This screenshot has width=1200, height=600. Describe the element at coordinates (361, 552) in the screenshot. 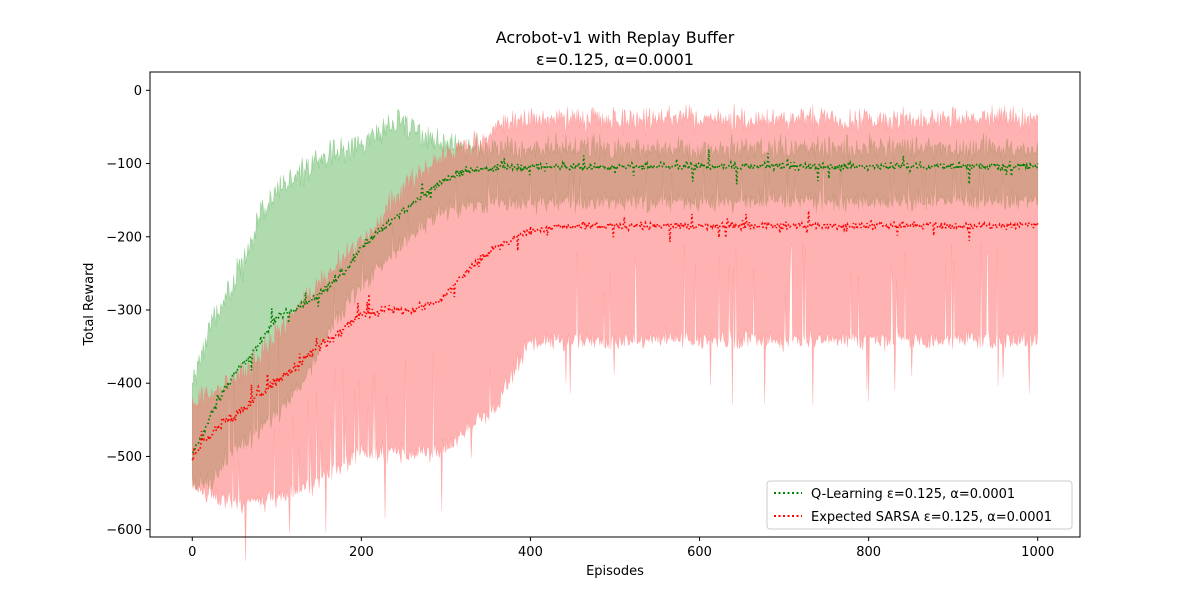

I see `x-tick-label: 200` at that location.